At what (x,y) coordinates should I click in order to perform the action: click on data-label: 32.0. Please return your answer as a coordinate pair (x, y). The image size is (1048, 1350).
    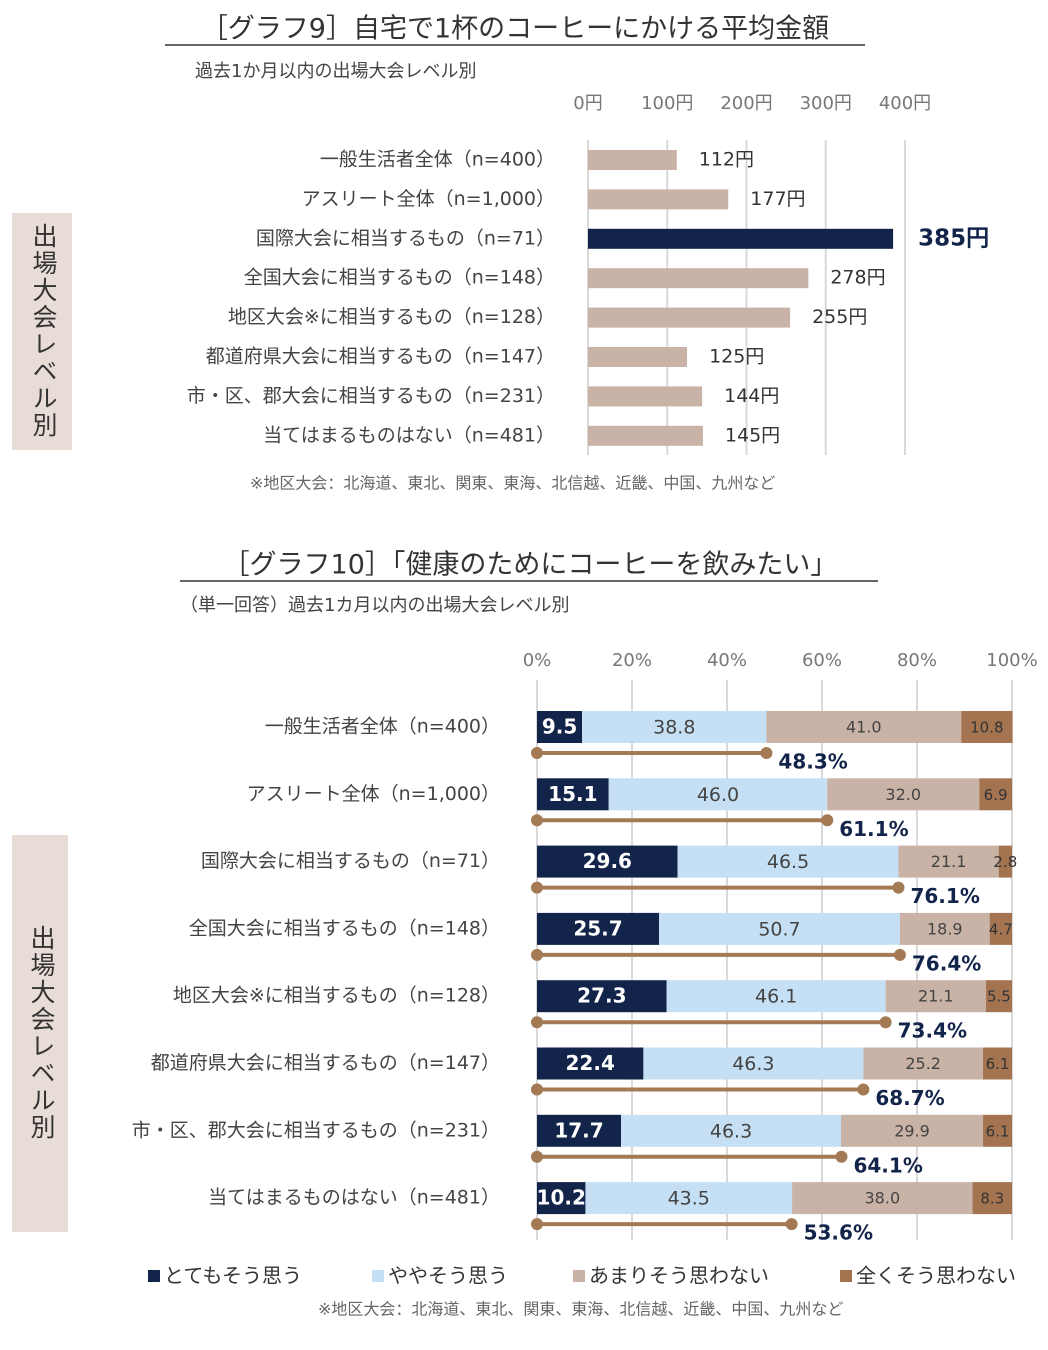
    Looking at the image, I should click on (903, 794).